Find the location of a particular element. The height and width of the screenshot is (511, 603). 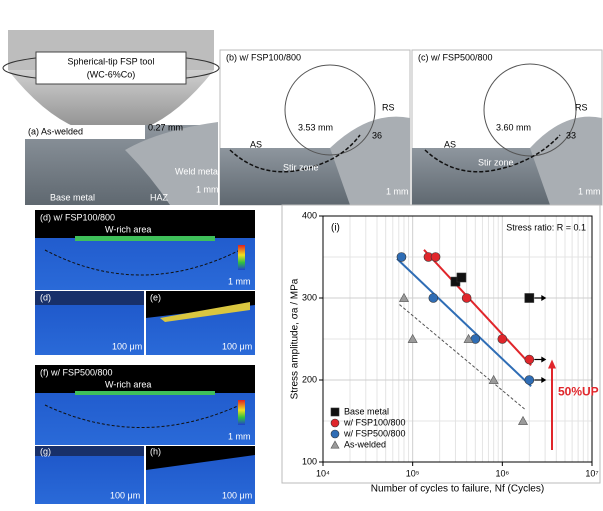

y-axis-label: Stress amplitude, σa / MPa is located at coordinates (295, 338).